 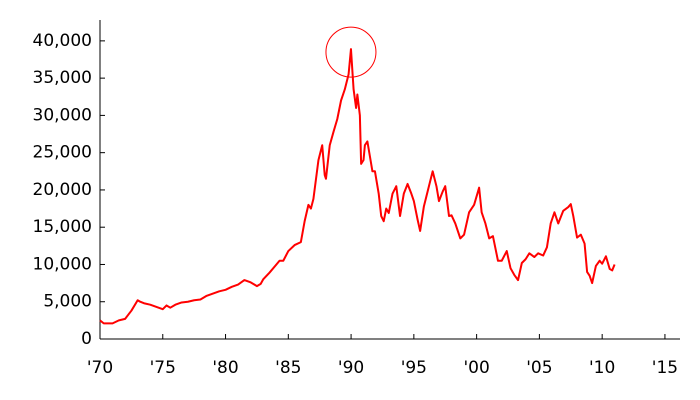 What do you see at coordinates (62, 78) in the screenshot?
I see `y-tick-label: 35,000` at bounding box center [62, 78].